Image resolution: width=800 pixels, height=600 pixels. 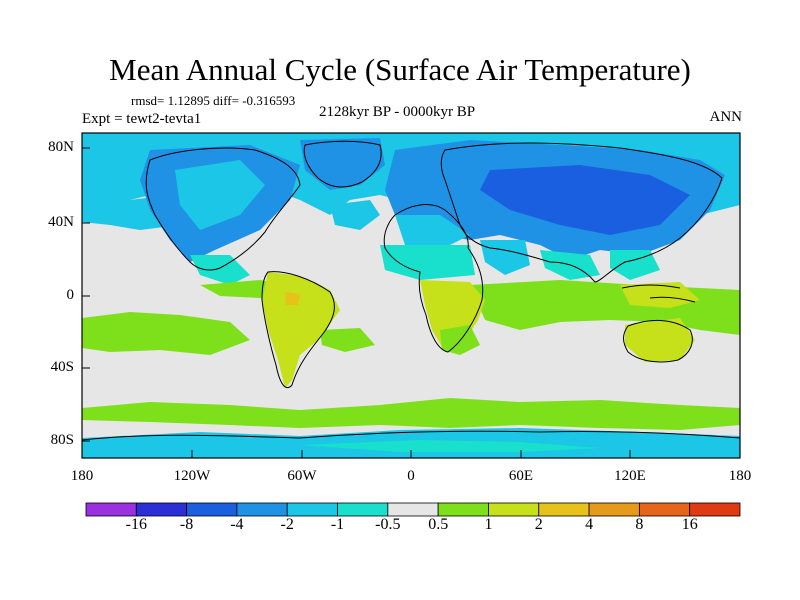 I want to click on greenland-patch, so click(x=342, y=164).